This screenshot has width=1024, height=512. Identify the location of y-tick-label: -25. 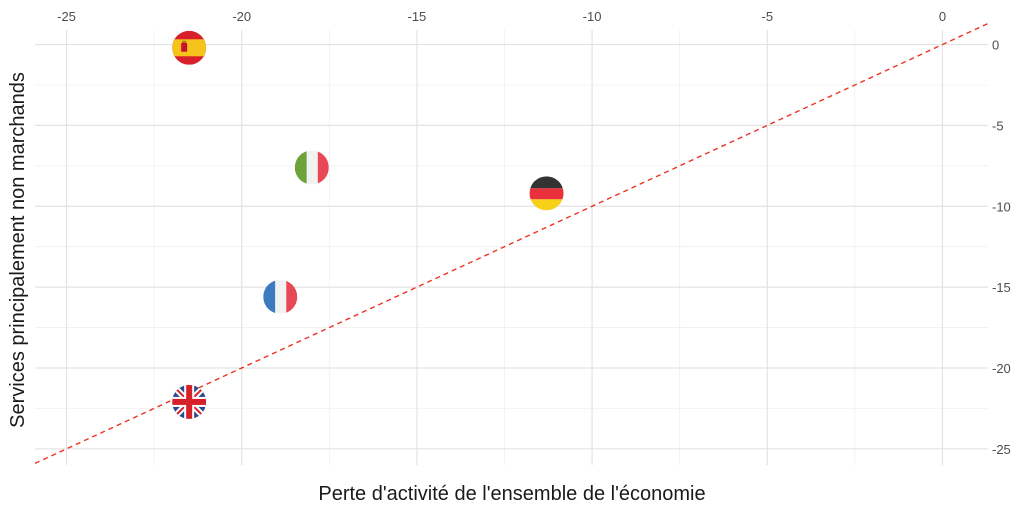
(1001, 449).